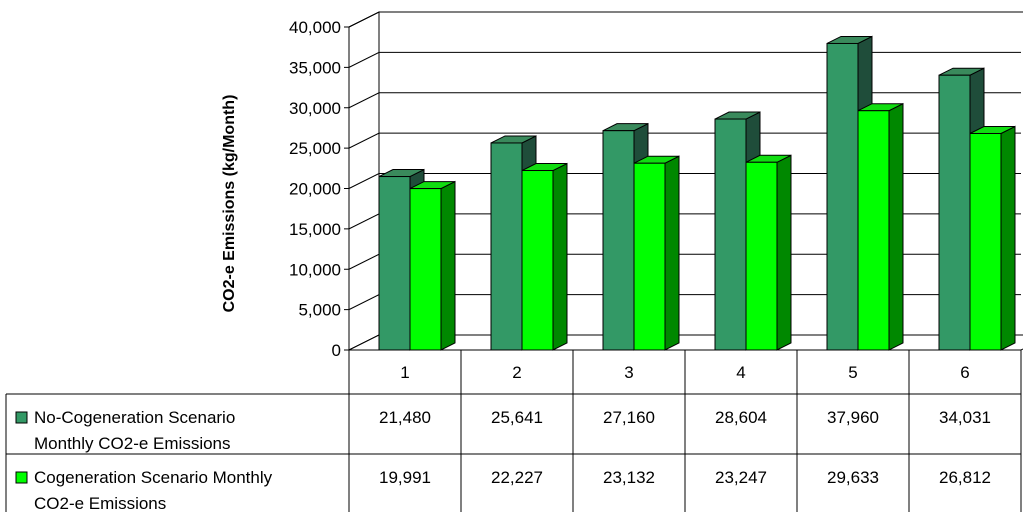  I want to click on y-tick-label: 25,000, so click(315, 148).